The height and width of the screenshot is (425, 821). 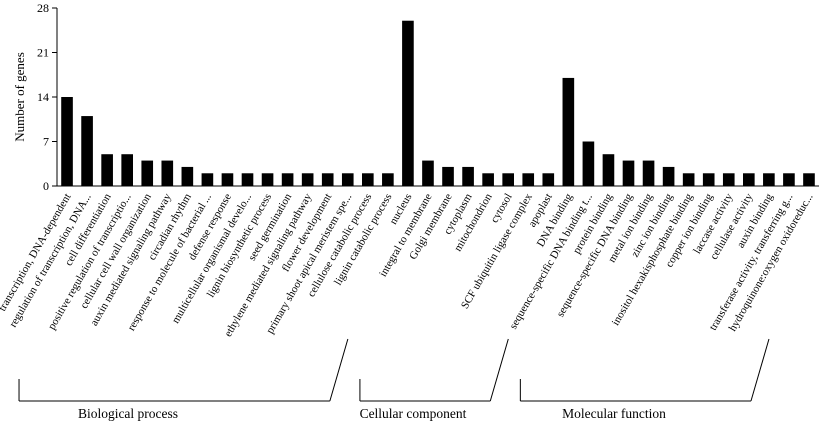 I want to click on group-label: Molecular function, so click(x=614, y=413).